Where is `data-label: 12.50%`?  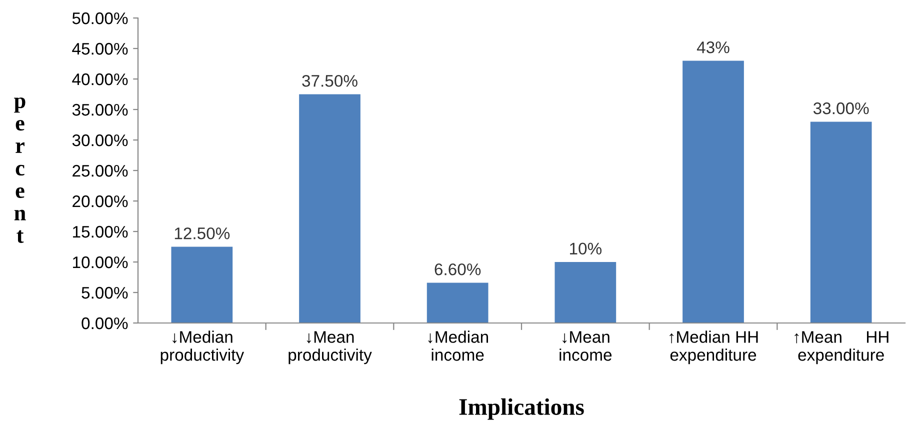
data-label: 12.50% is located at coordinates (202, 233).